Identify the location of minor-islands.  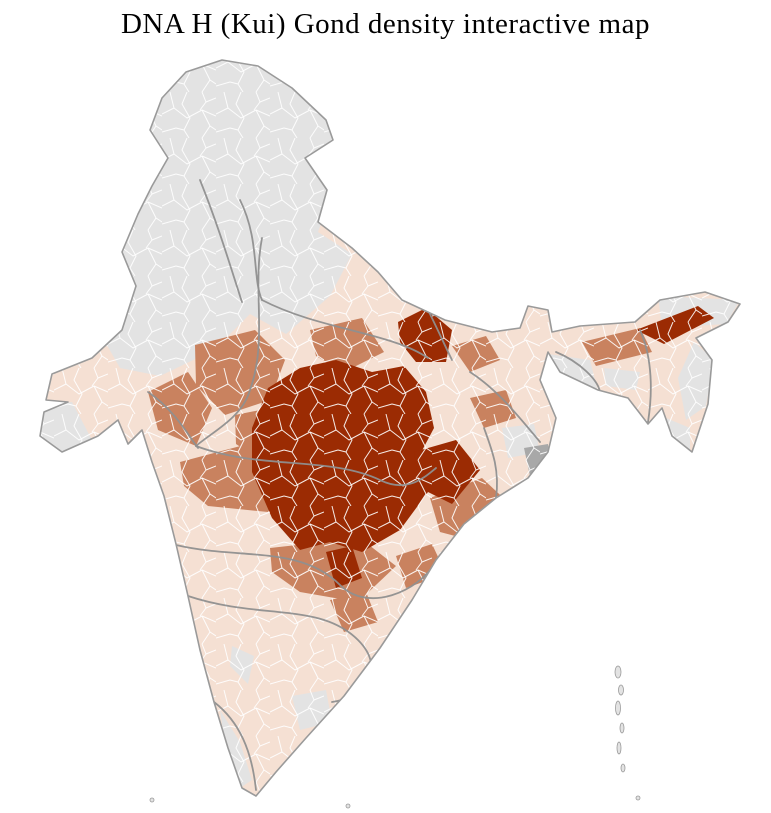
(395, 802).